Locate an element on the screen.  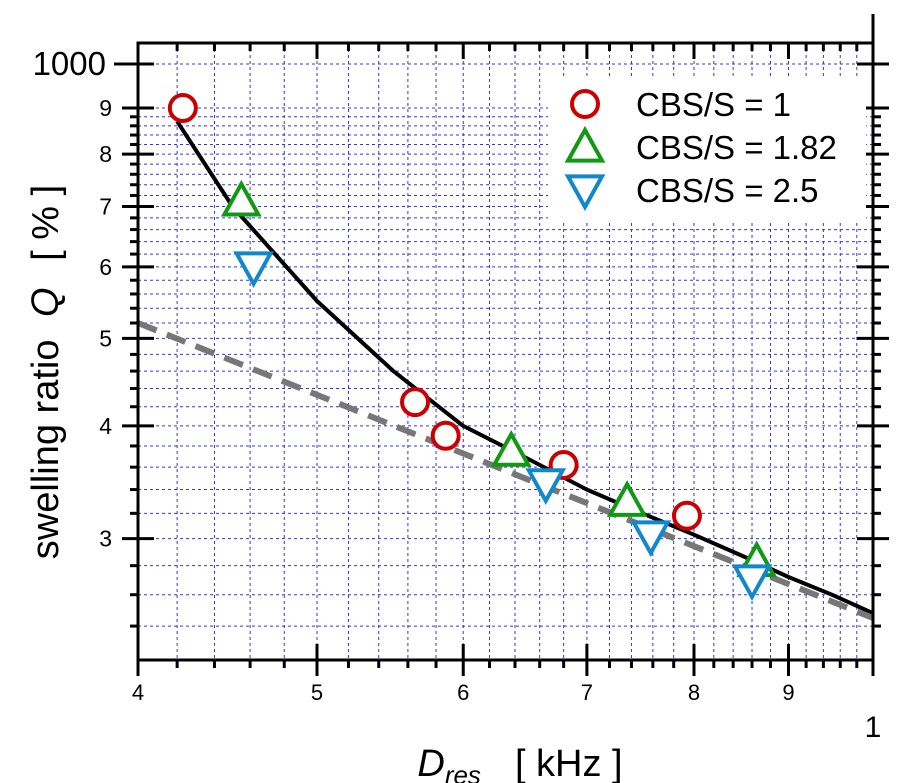
y-tick-label: 1000 is located at coordinates (69, 63).